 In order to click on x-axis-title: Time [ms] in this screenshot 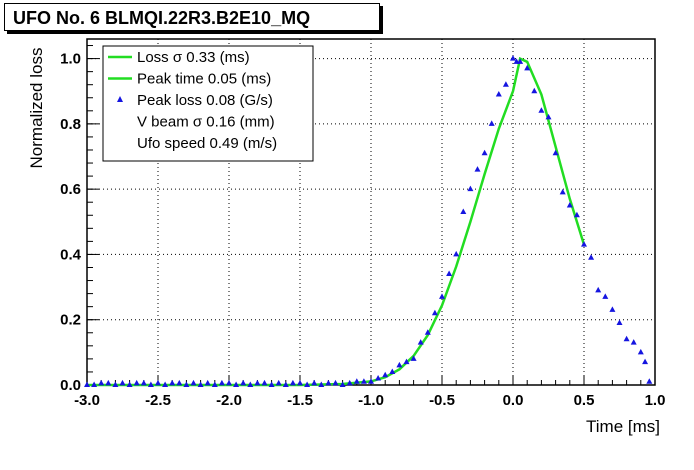, I will do `click(623, 426)`.